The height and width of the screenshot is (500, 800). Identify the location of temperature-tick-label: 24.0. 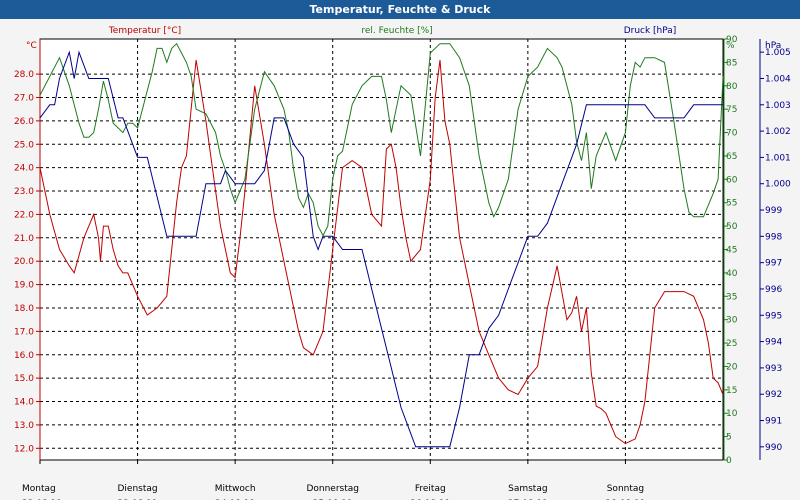
(24, 169).